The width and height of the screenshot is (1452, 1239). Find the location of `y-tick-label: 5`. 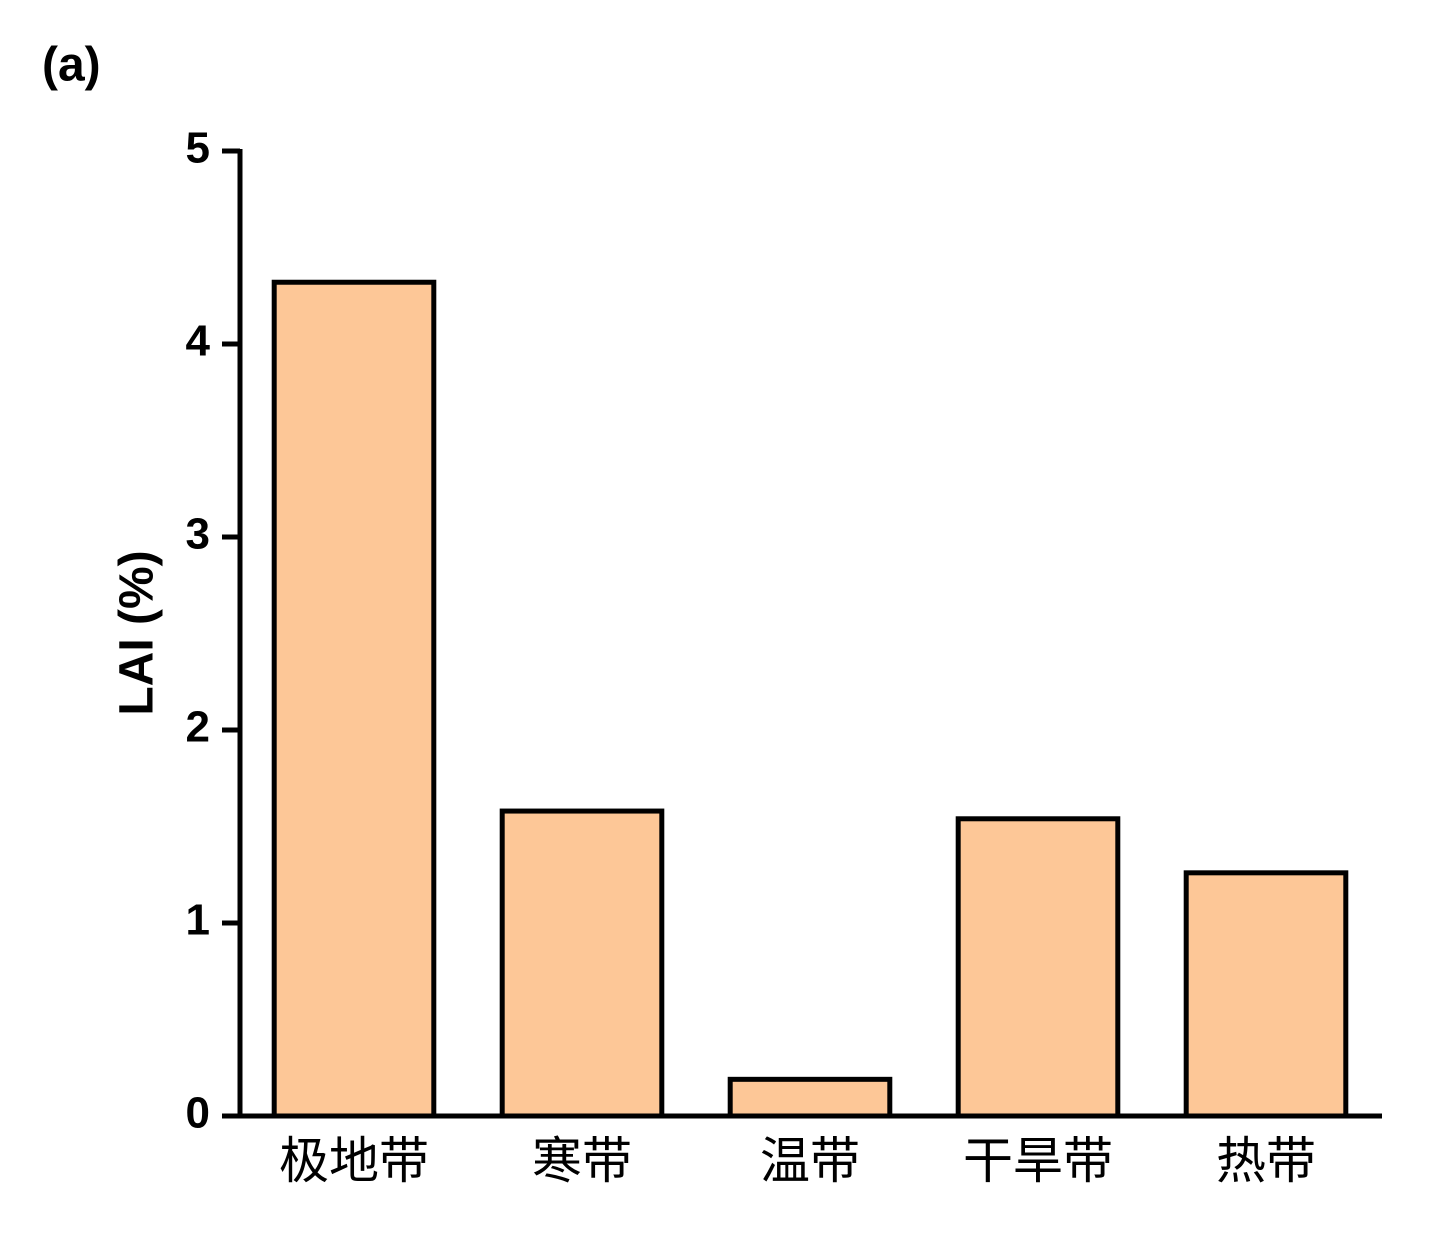

y-tick-label: 5 is located at coordinates (198, 148).